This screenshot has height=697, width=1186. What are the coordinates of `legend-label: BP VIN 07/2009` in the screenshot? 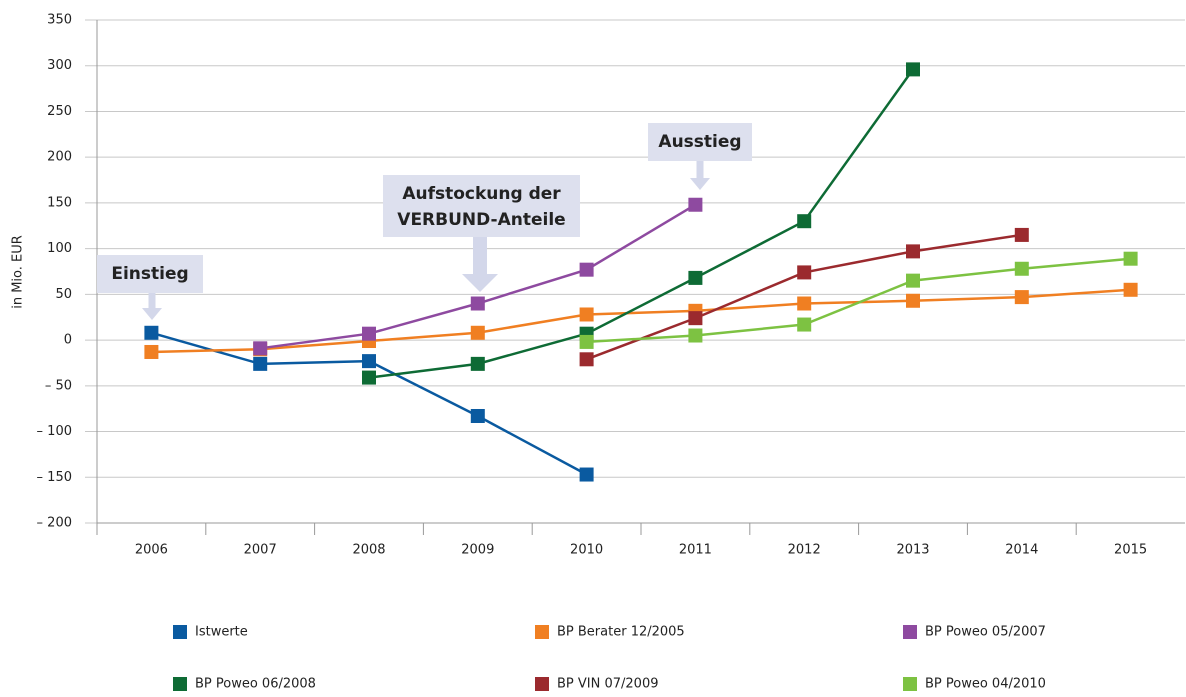 It's located at (607, 684).